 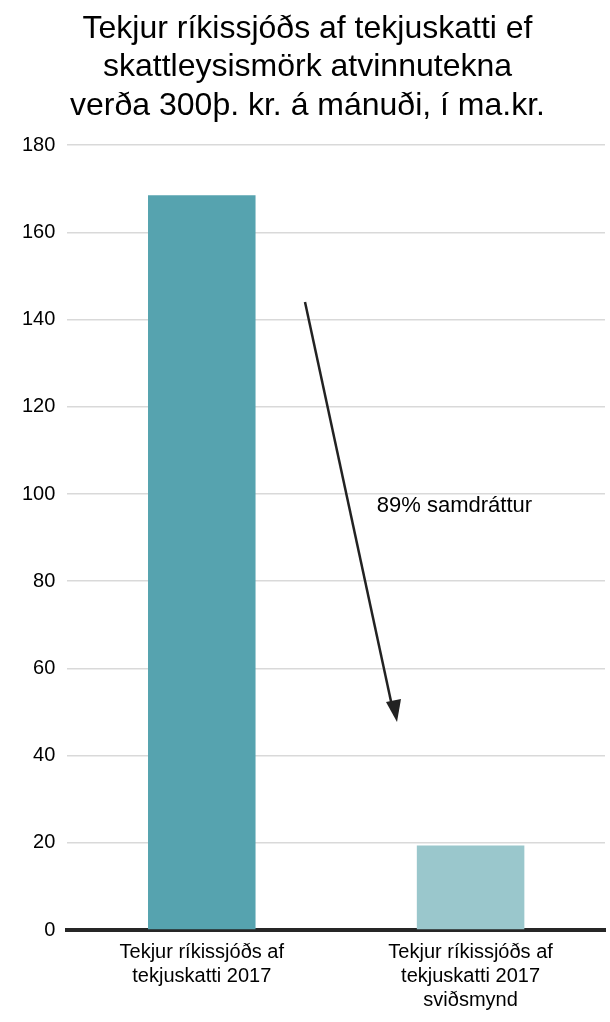 I want to click on annotation: 89% samdráttur, so click(x=454, y=505).